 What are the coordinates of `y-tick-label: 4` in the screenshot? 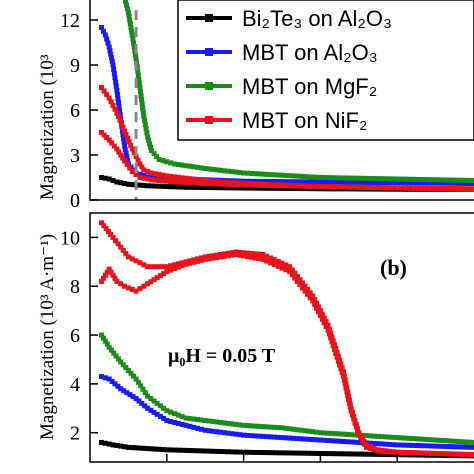 It's located at (75, 385).